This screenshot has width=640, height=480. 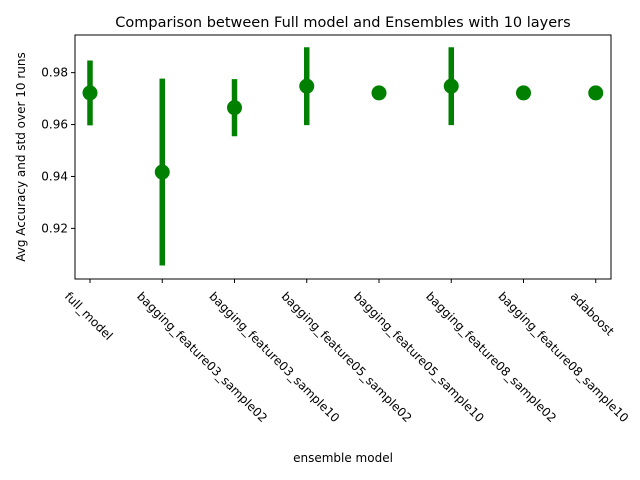 I want to click on x-tick-label: bagging_feature05_sample10, so click(x=419, y=357).